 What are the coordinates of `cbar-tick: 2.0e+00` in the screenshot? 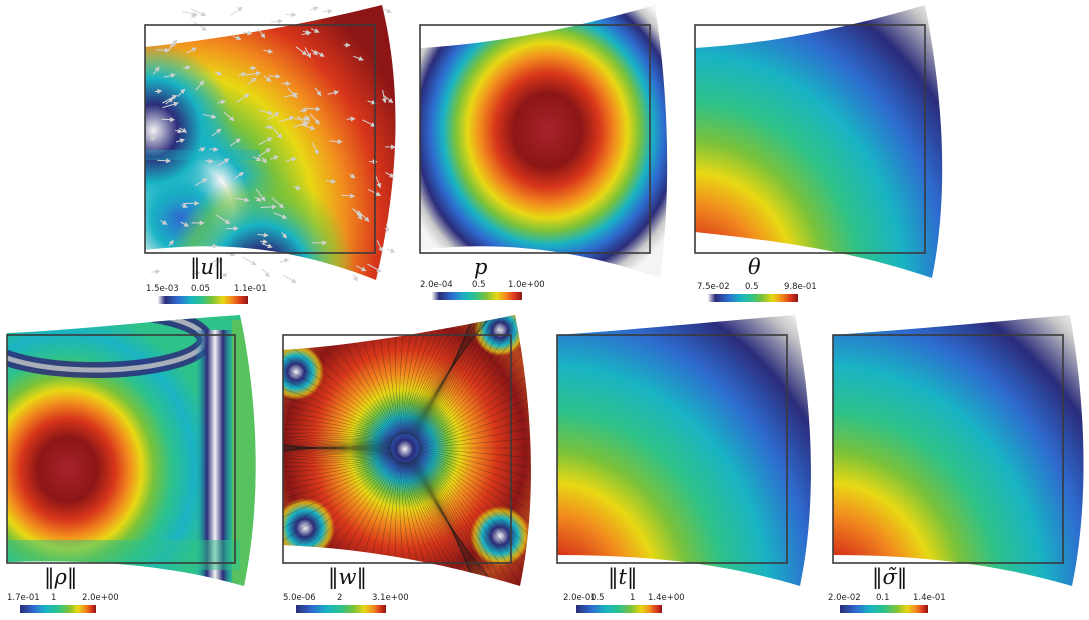 It's located at (100, 598).